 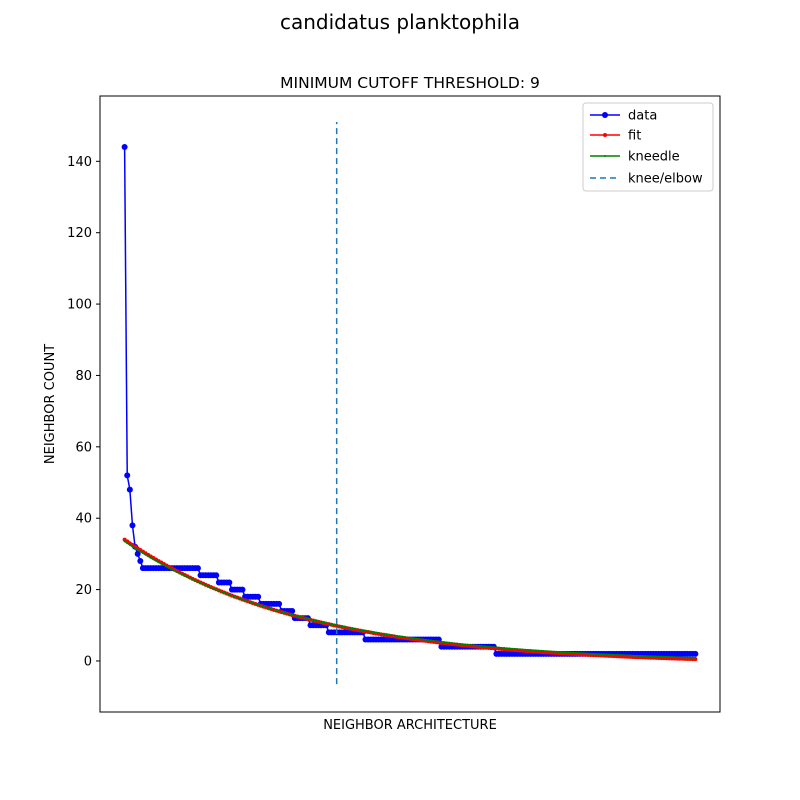 I want to click on y-tick-label: 60, so click(x=83, y=447).